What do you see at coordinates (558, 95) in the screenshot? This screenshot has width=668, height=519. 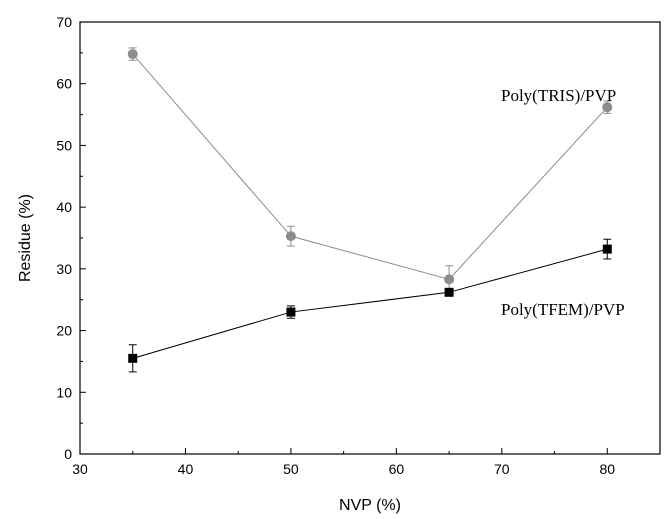 I see `series-label-tris: Poly(TRIS)/PVP` at bounding box center [558, 95].